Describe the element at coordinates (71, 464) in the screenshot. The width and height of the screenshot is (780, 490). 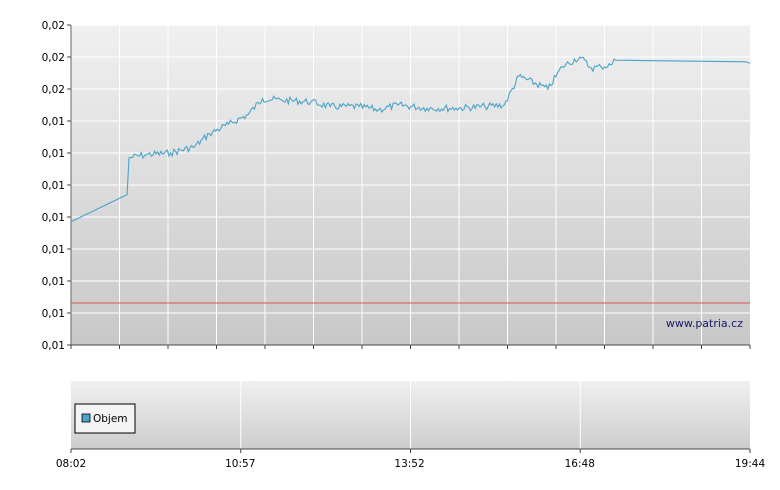
I see `x-tick-label: 08:02` at that location.